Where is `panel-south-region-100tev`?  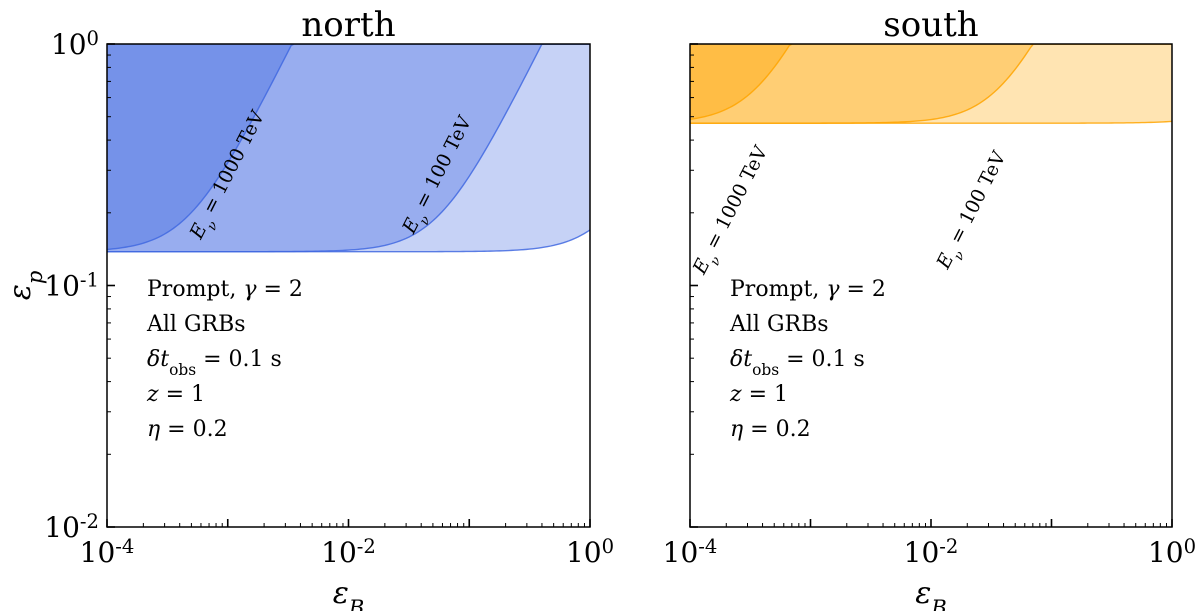
panel-south-region-100tev is located at coordinates (931, 84).